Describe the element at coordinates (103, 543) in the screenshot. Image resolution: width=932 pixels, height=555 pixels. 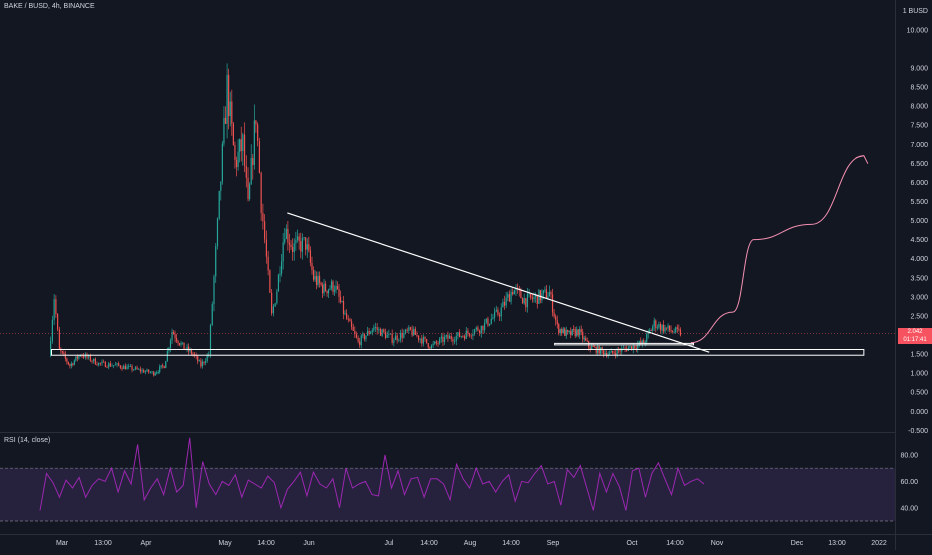
I see `x-tick-label: 13:00` at that location.